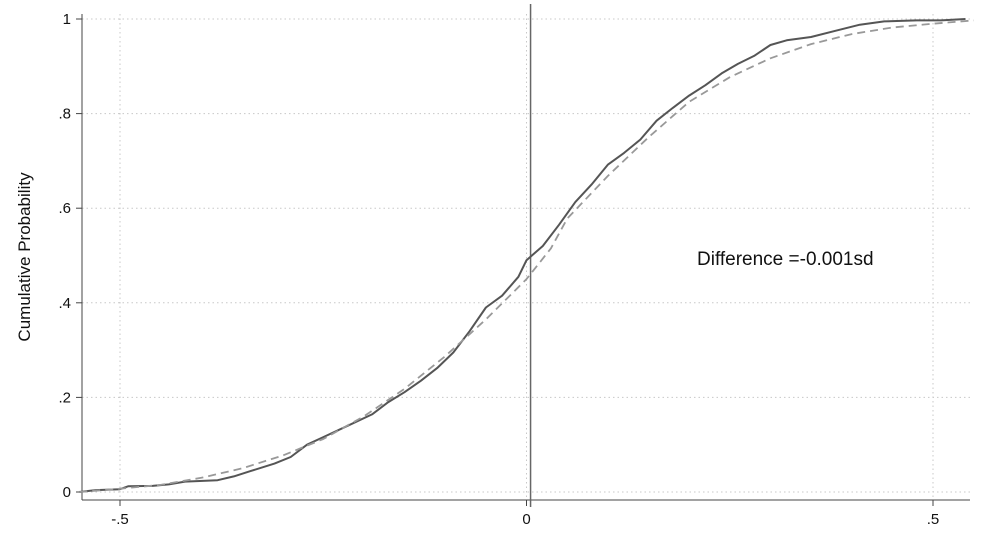 Image resolution: width=981 pixels, height=543 pixels. What do you see at coordinates (67, 492) in the screenshot?
I see `y-tick-label: 0` at bounding box center [67, 492].